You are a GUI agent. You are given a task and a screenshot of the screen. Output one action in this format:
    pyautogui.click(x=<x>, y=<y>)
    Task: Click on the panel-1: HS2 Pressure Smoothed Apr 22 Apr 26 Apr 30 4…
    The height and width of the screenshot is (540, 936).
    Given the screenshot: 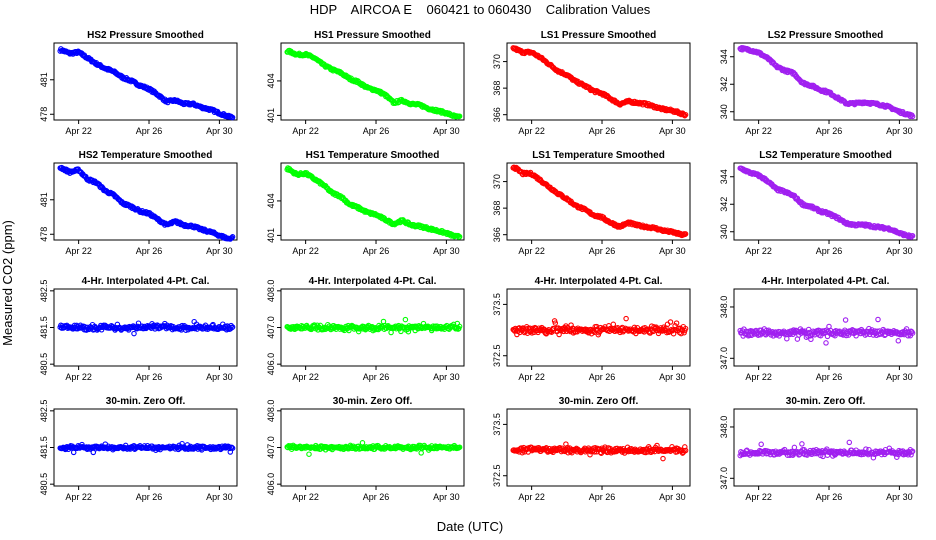 What is the action you would take?
    pyautogui.click(x=138, y=83)
    